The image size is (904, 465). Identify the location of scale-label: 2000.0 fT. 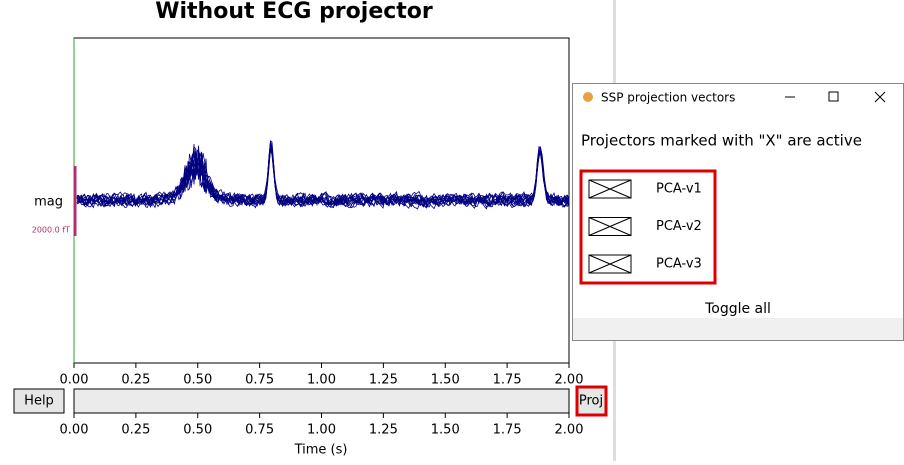
(51, 230).